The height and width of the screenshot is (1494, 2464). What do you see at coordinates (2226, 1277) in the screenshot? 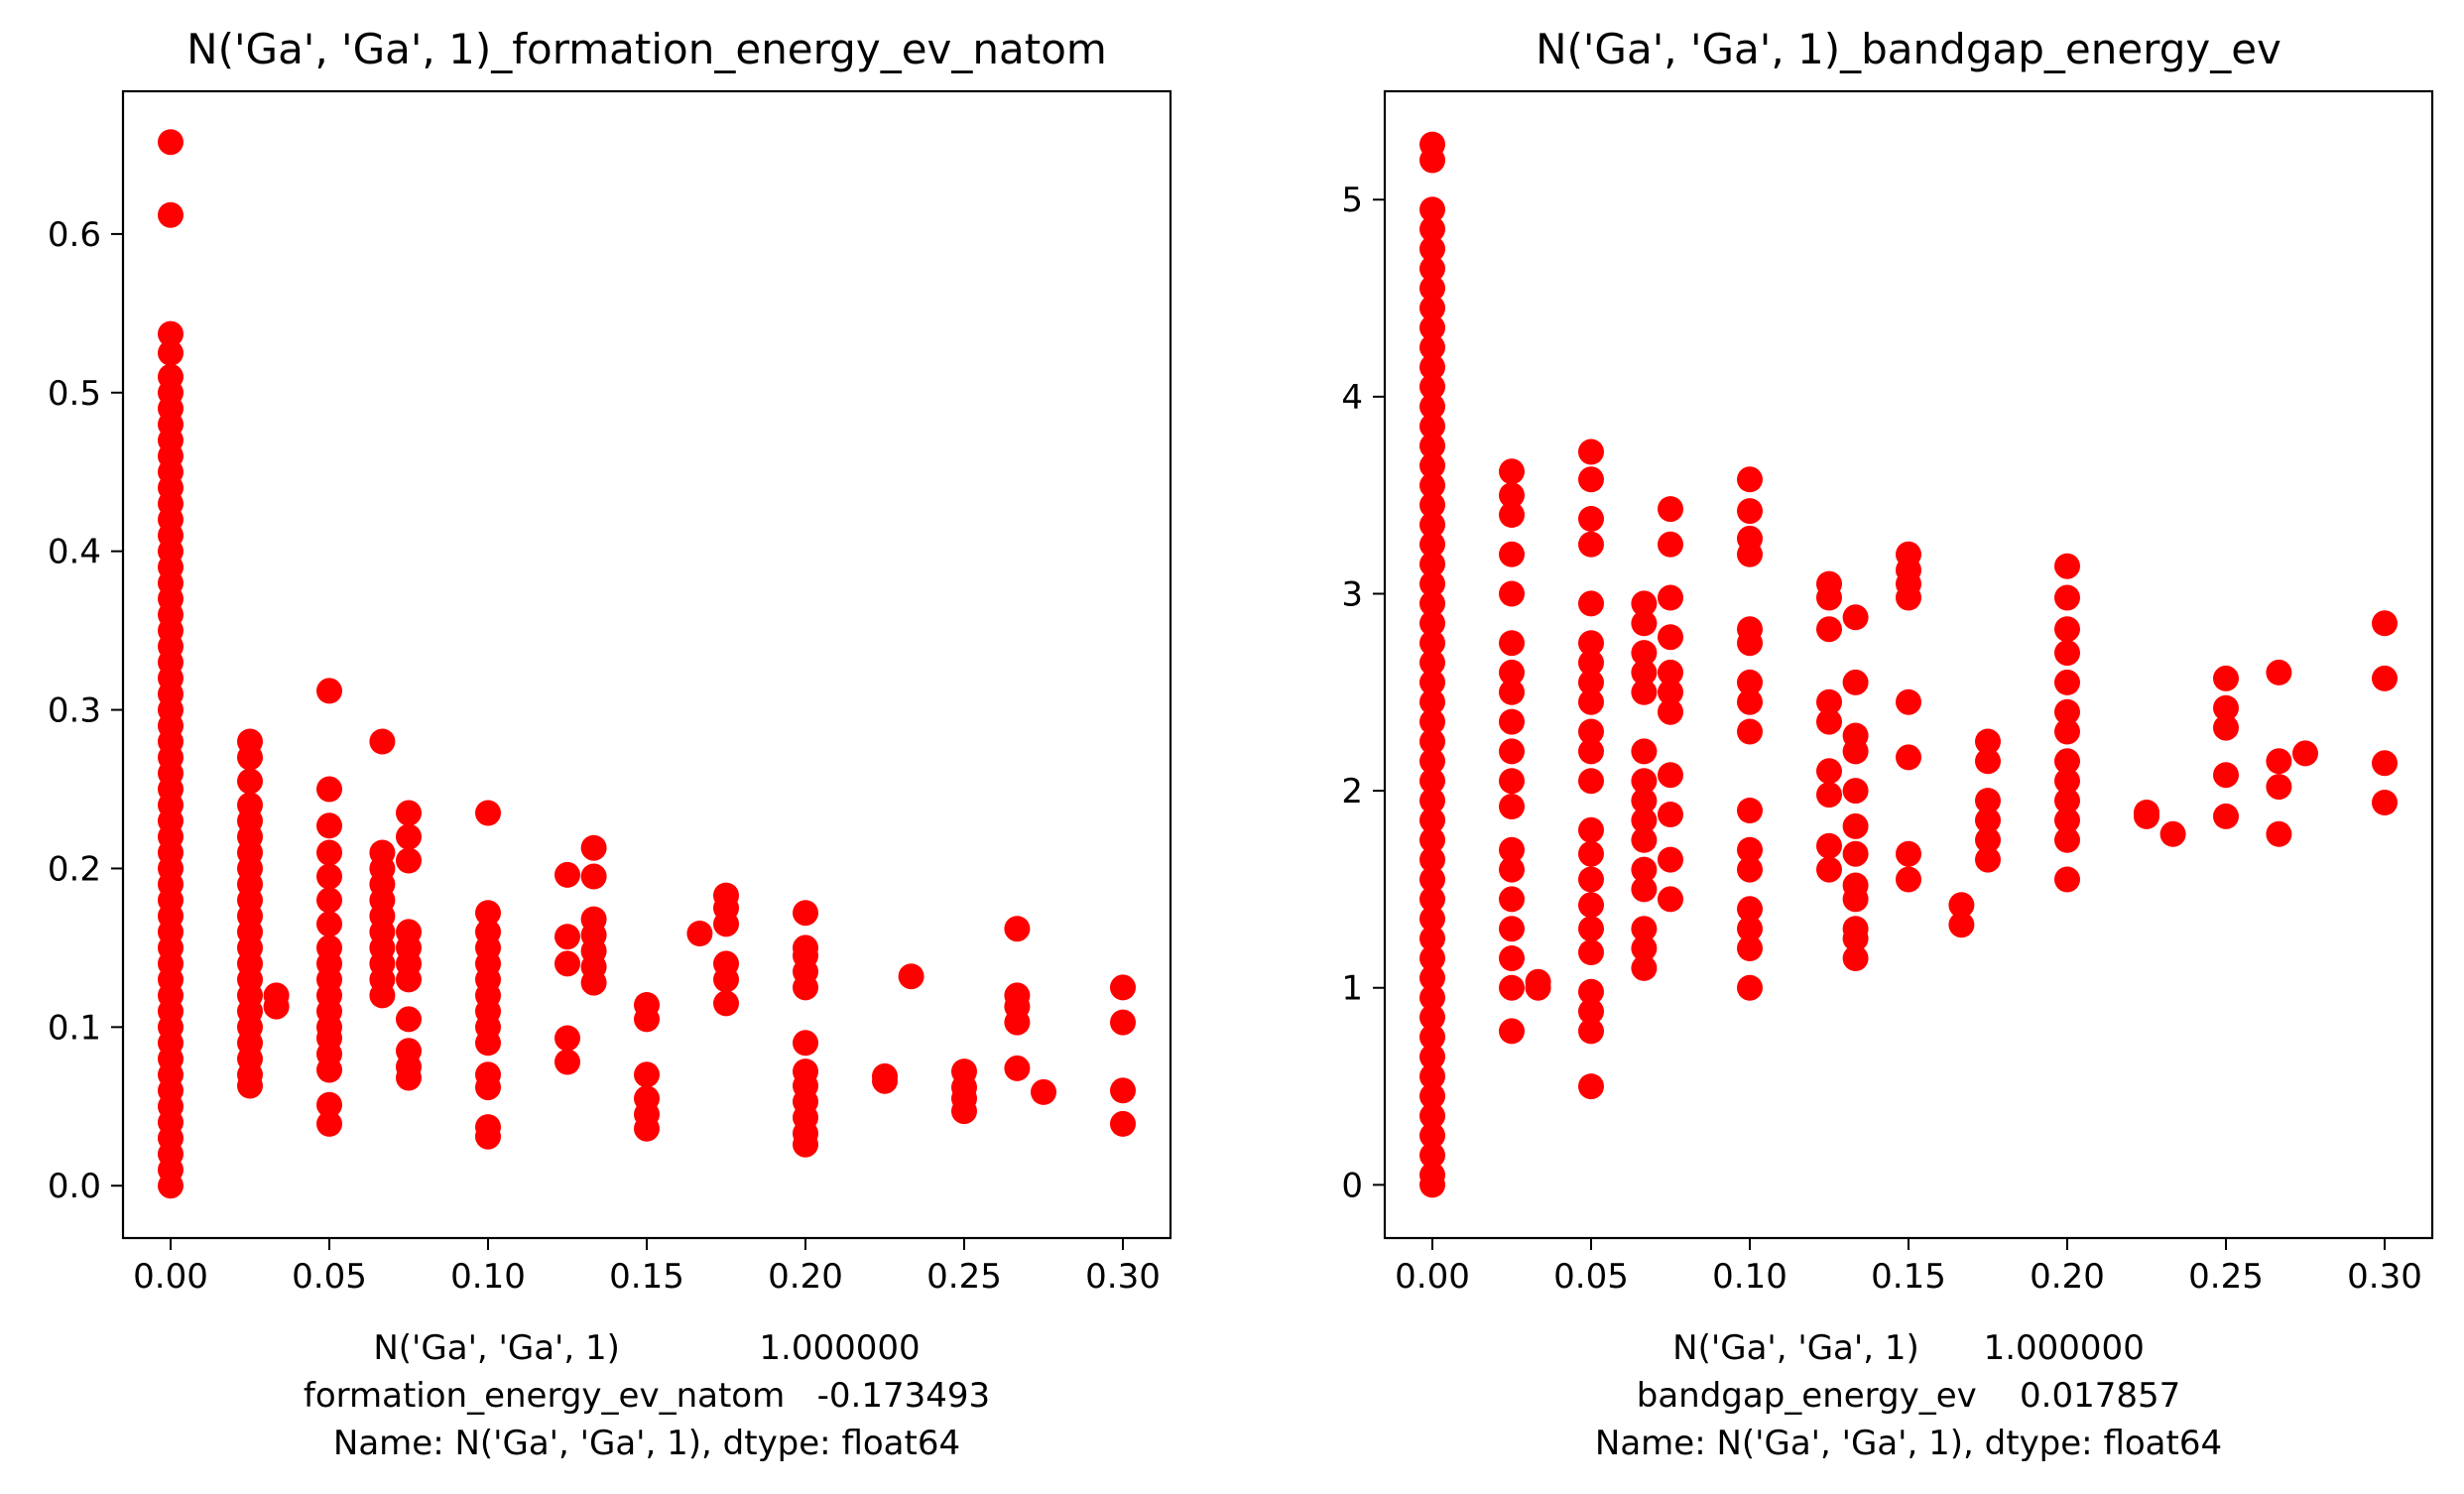
I see `x-tick-label: 0.25` at bounding box center [2226, 1277].